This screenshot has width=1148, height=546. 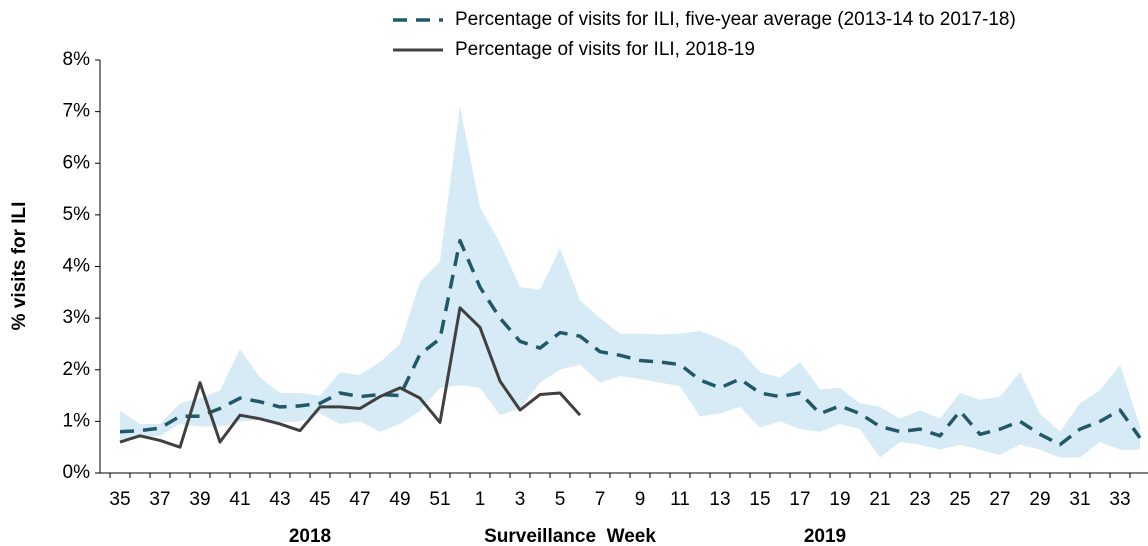 I want to click on y-tick-label: 0%, so click(x=77, y=472).